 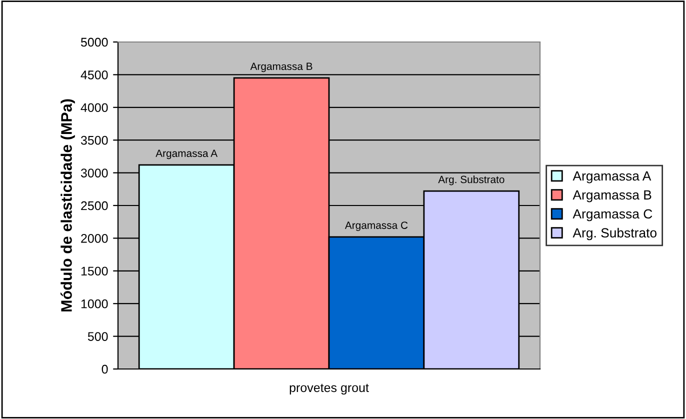 I want to click on legend-label: Argamassa B, so click(x=612, y=196).